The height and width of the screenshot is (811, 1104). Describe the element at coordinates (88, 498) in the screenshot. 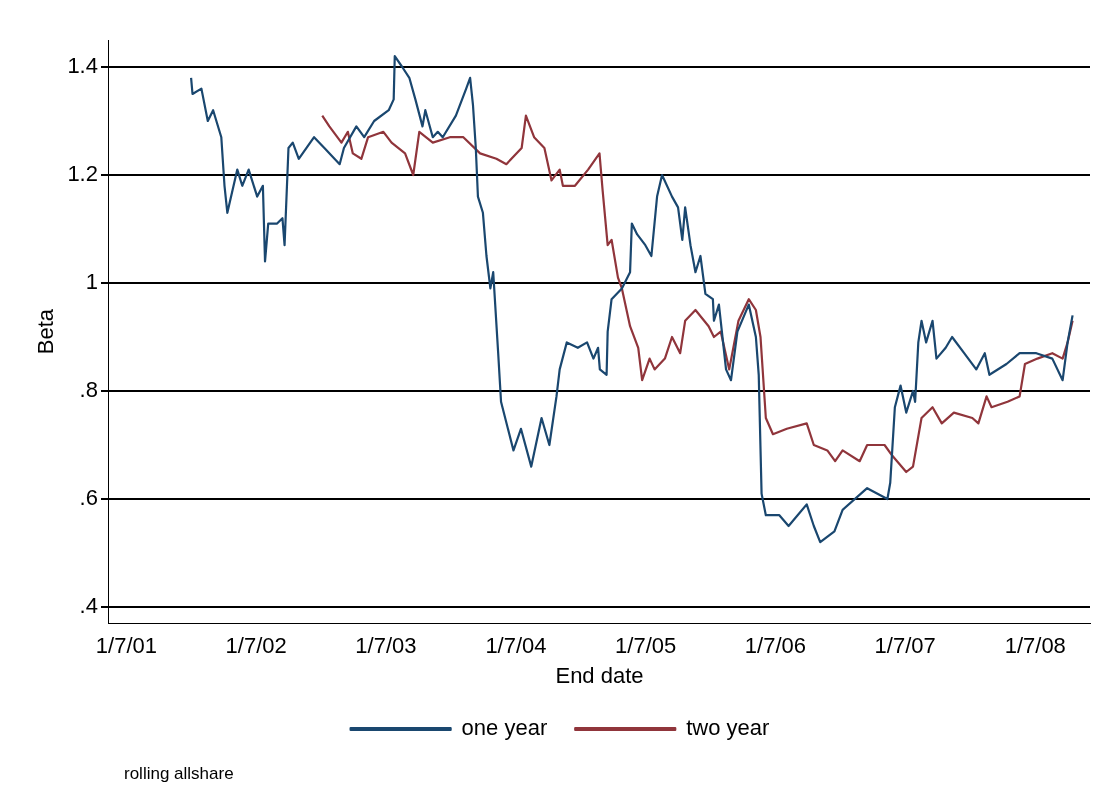

I see `y-tick-label: .6` at that location.